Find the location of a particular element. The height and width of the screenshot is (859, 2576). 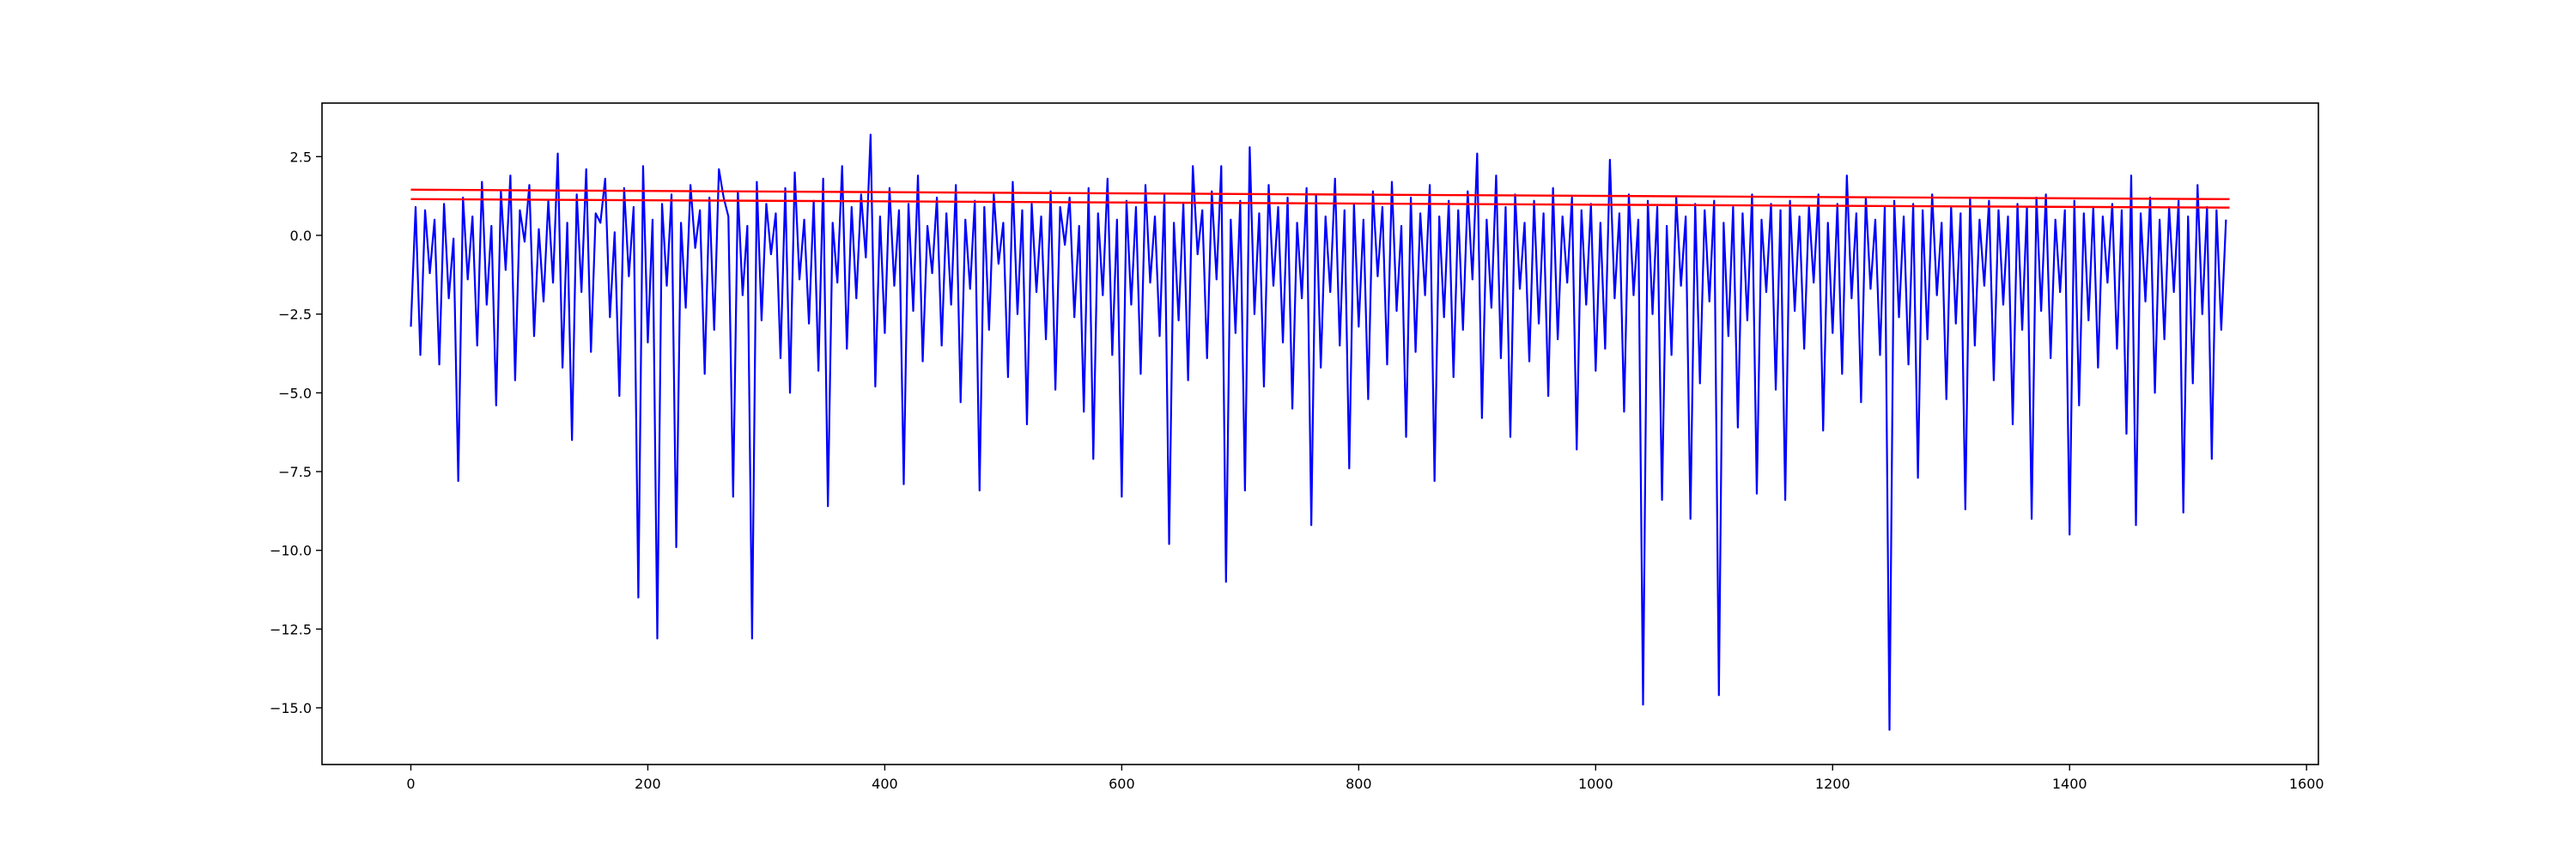

y-tick-label: 2.5 is located at coordinates (301, 157).